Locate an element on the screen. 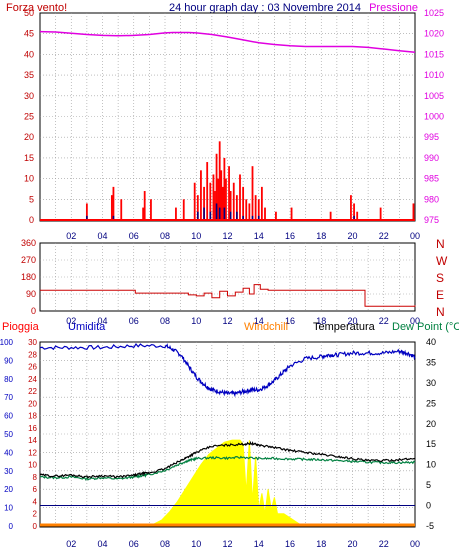 Image resolution: width=459 pixels, height=555 pixels. x-tick-label: 00 is located at coordinates (415, 321).